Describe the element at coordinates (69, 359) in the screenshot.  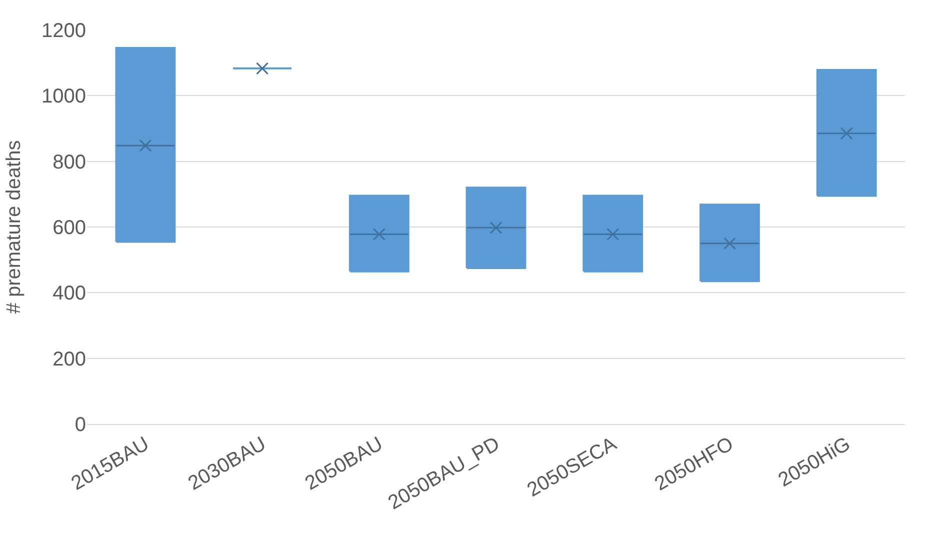
I see `y-tick-label: 200` at that location.